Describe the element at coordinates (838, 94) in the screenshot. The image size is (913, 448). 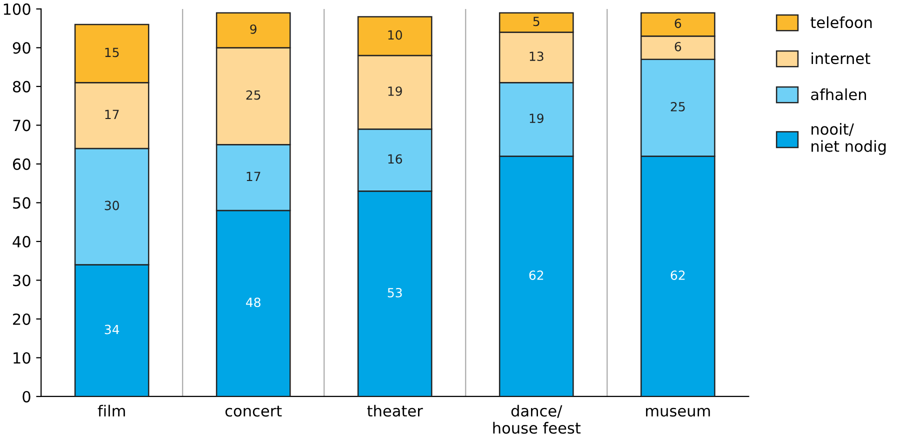
I see `legend-label: afhalen` at that location.